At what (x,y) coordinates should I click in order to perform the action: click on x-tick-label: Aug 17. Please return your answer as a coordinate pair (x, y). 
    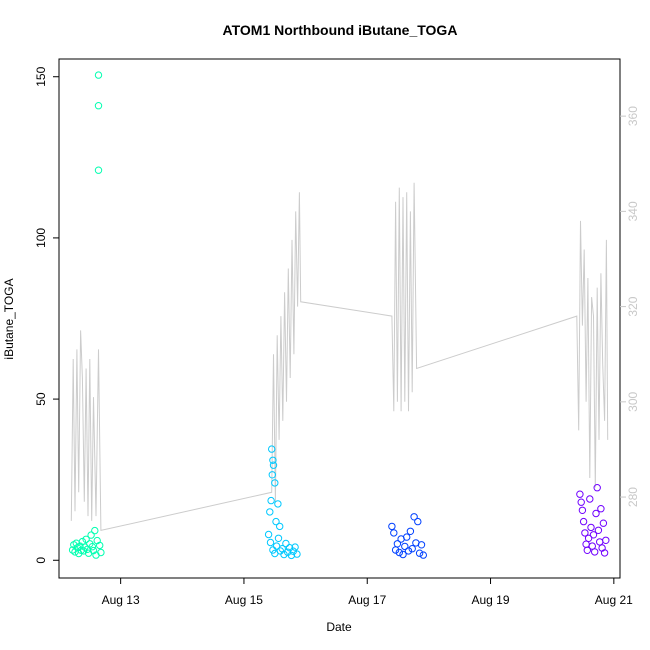
    Looking at the image, I should click on (367, 600).